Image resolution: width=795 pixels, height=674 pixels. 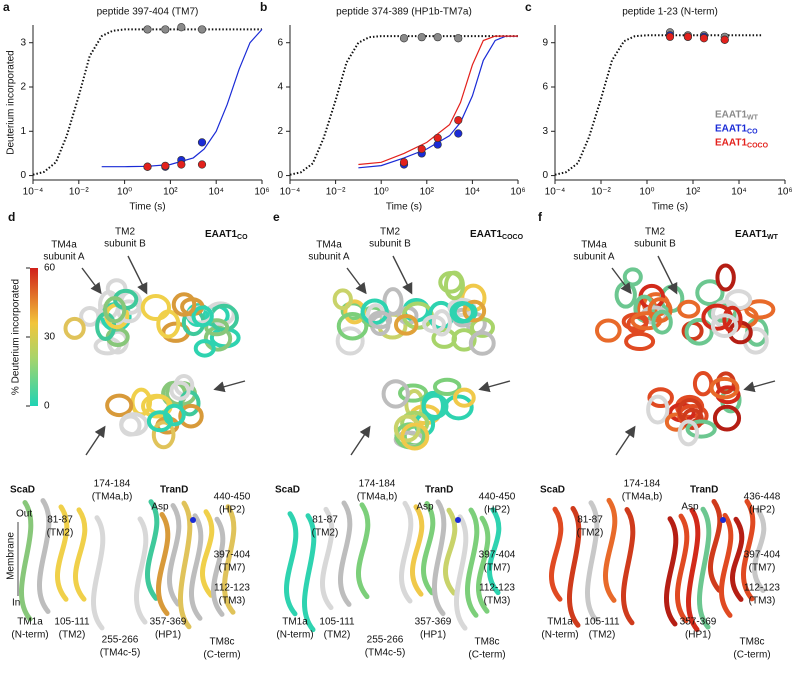 I want to click on asp-atom, so click(x=458, y=520).